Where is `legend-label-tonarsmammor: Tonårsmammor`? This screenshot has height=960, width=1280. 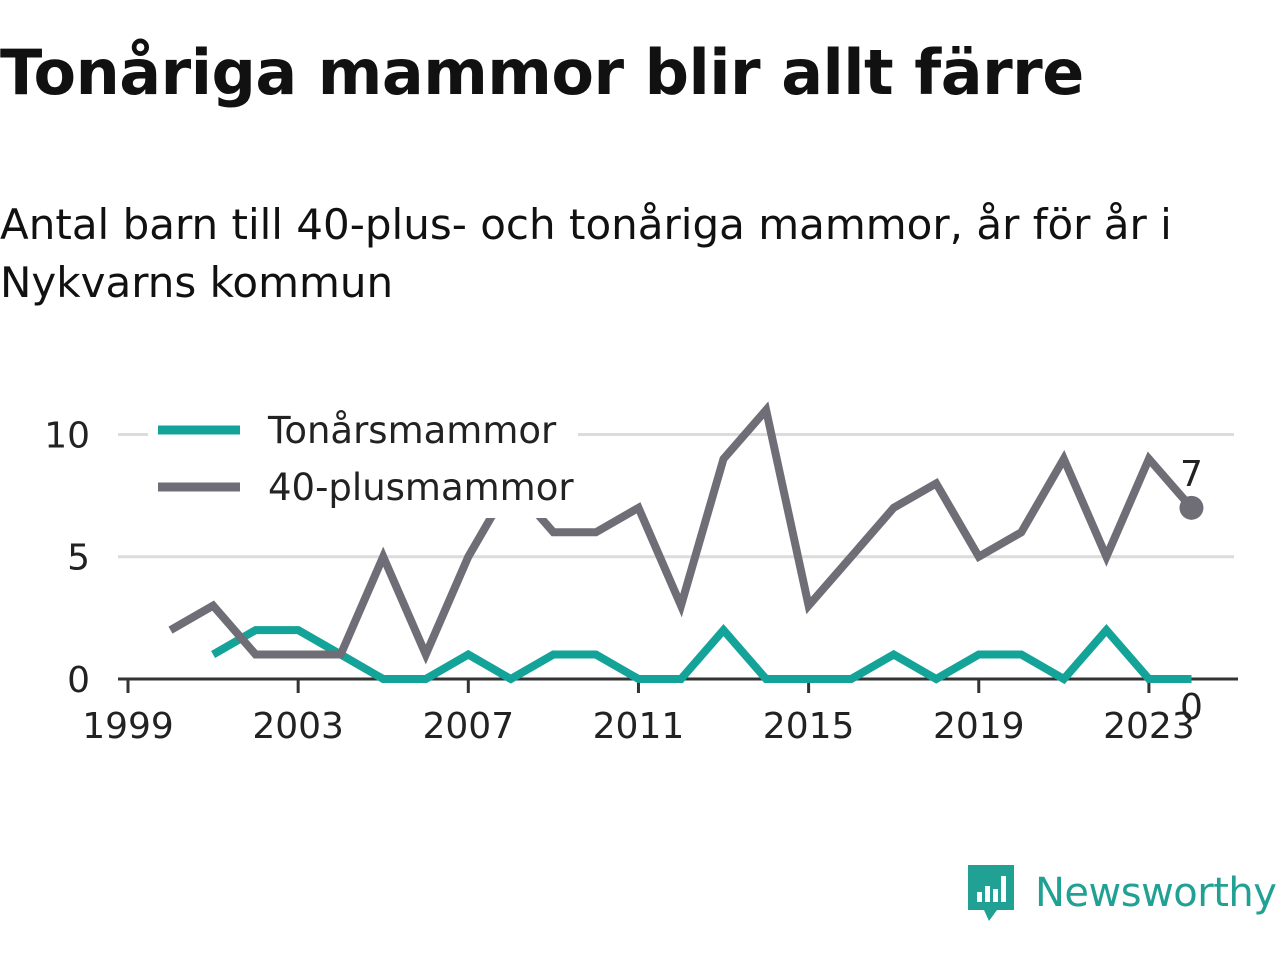
legend-label-tonarsmammor: Tonårsmammor is located at coordinates (412, 430).